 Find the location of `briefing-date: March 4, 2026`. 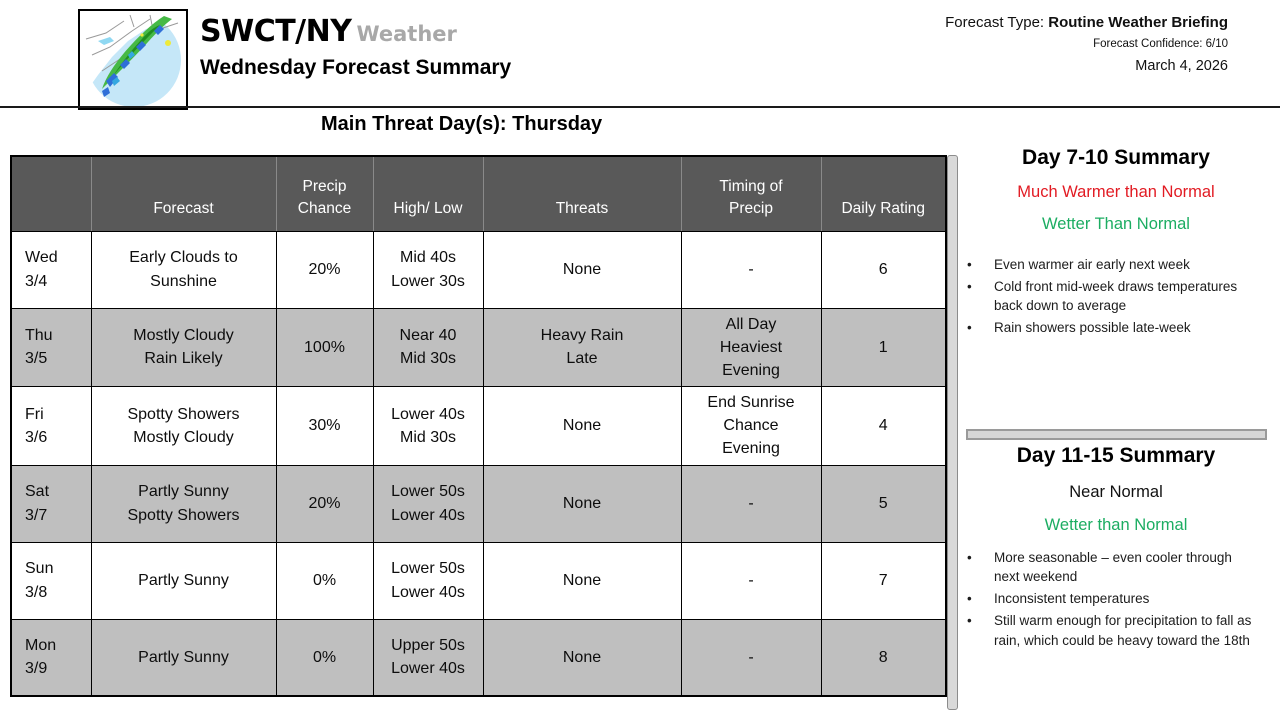

briefing-date: March 4, 2026 is located at coordinates (1181, 66).